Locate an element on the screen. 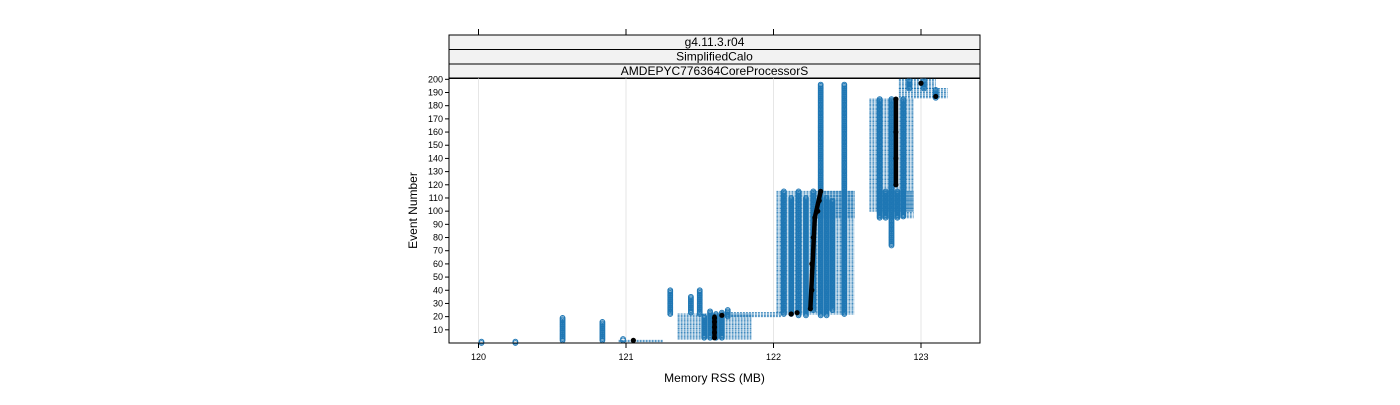 This screenshot has width=1400, height=405. y-tick-label: 50 is located at coordinates (438, 277).